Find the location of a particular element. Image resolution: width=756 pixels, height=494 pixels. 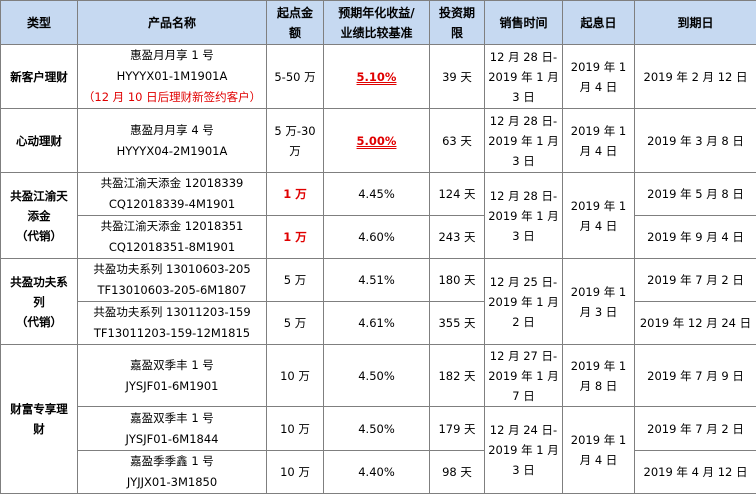

header-term: 投资期限 is located at coordinates (457, 23).